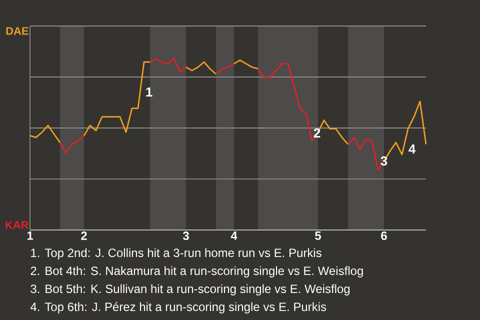 The height and width of the screenshot is (320, 480). I want to click on x-tick-label: 2, so click(84, 236).